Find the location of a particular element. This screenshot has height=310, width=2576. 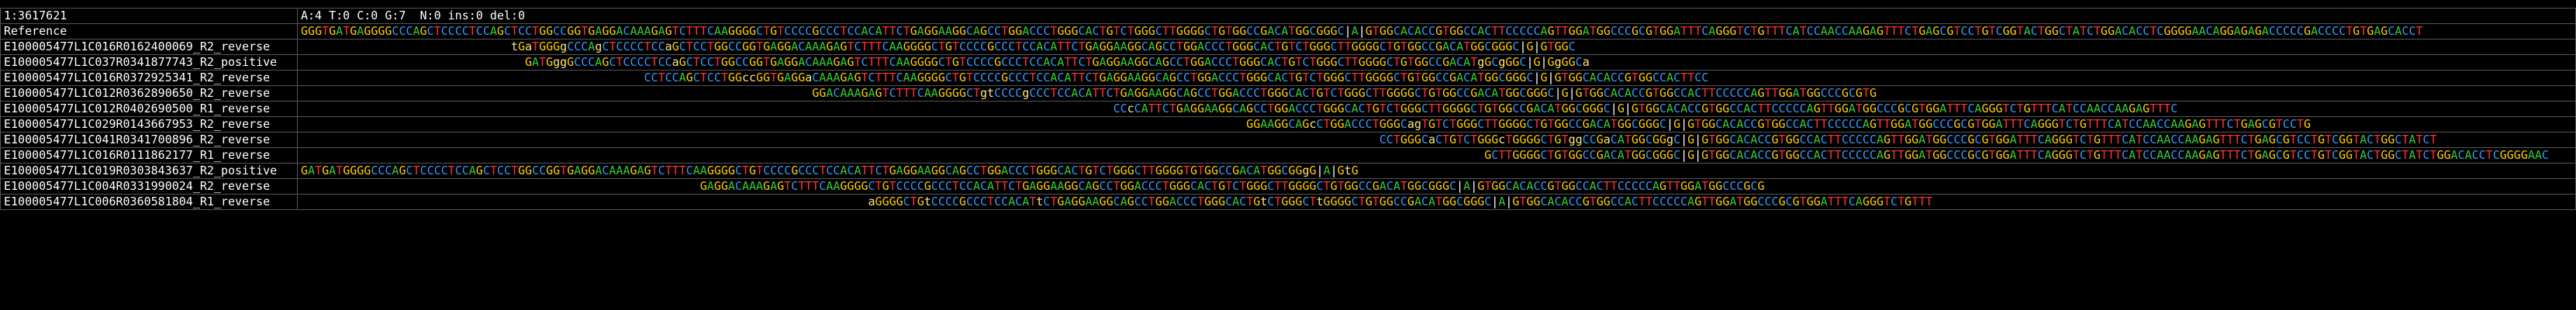

read-name: E100005477L1C041R0341700896_R2_reverse is located at coordinates (149, 140).